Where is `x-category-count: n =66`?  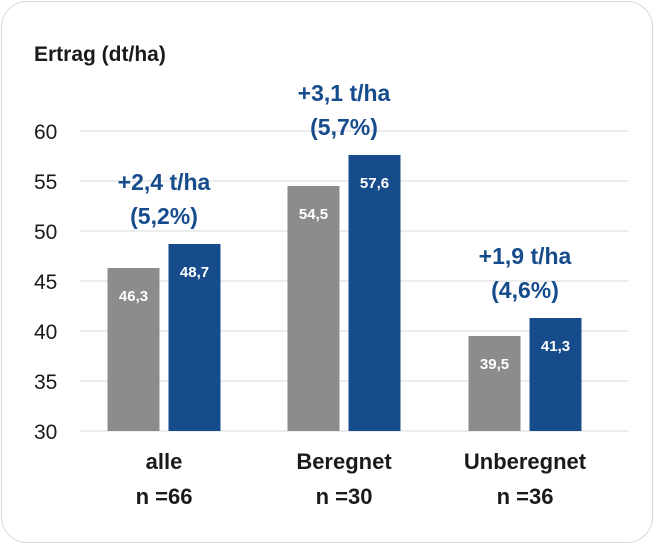 x-category-count: n =66 is located at coordinates (164, 496).